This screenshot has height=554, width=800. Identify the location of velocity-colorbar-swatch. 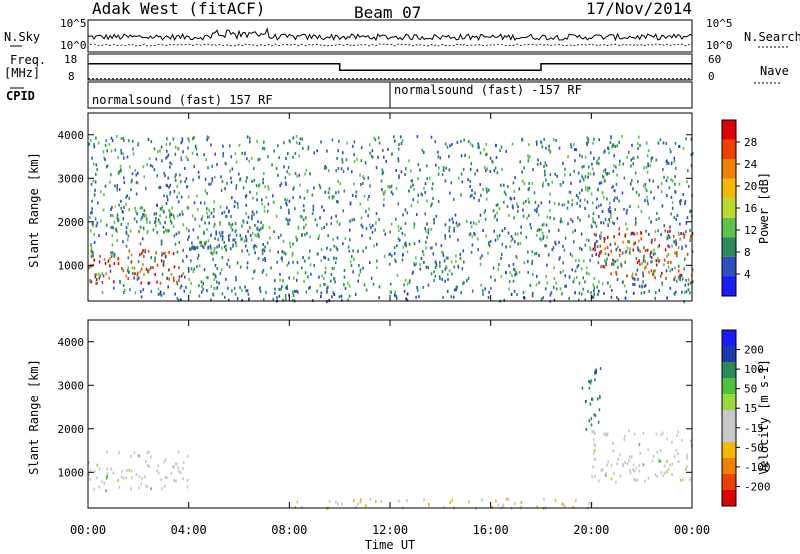
(729, 498).